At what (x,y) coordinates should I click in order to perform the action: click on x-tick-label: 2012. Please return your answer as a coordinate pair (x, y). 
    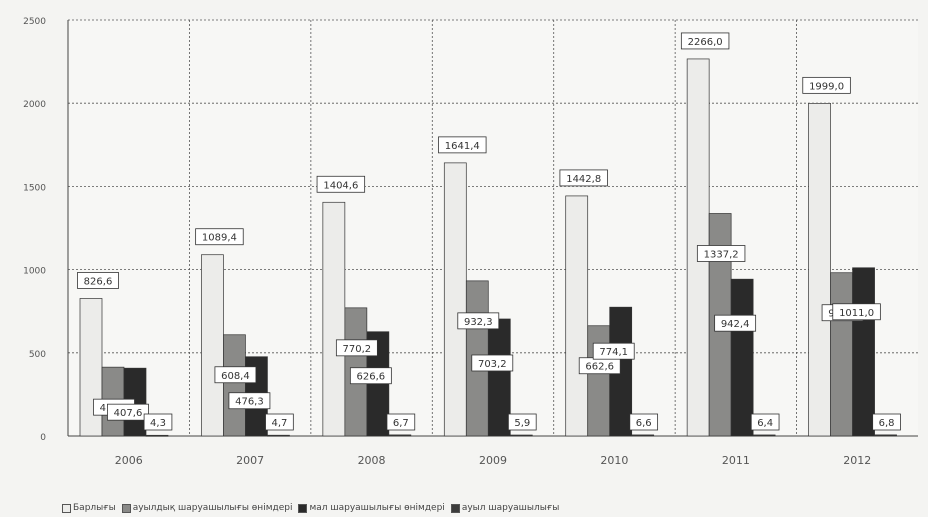
    Looking at the image, I should click on (857, 460).